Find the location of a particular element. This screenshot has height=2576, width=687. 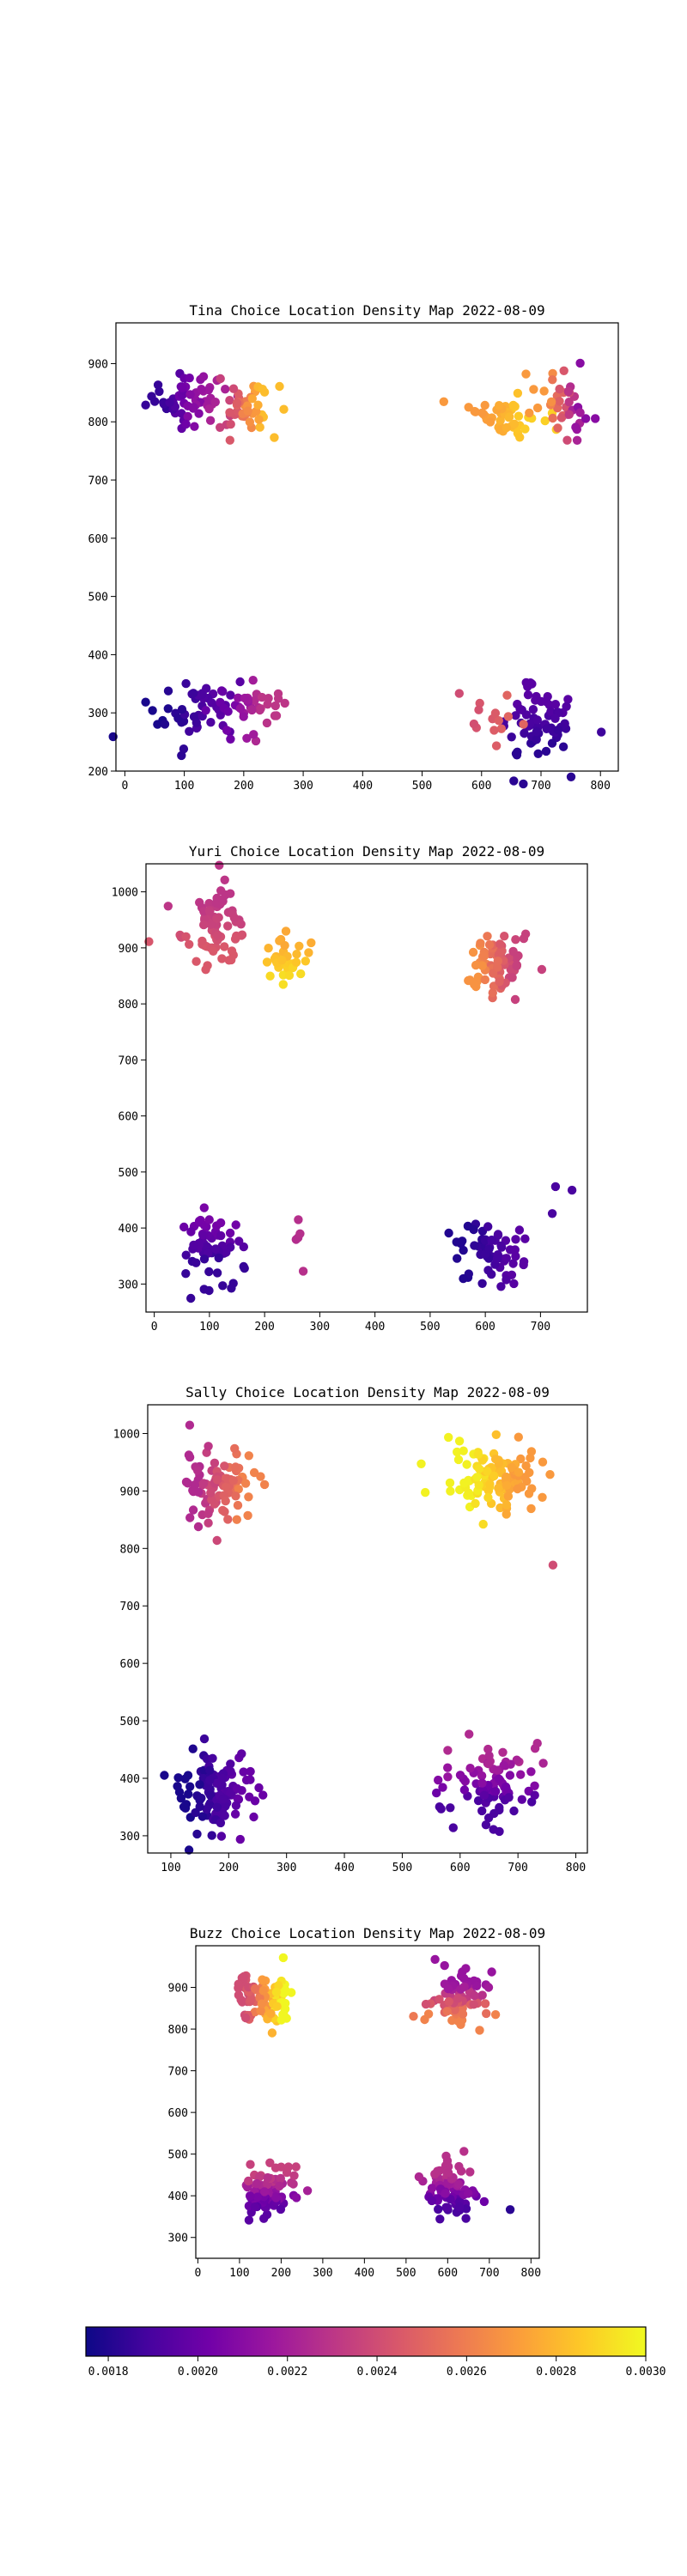

colorbar-tick-label: 0.0026 is located at coordinates (467, 2372).